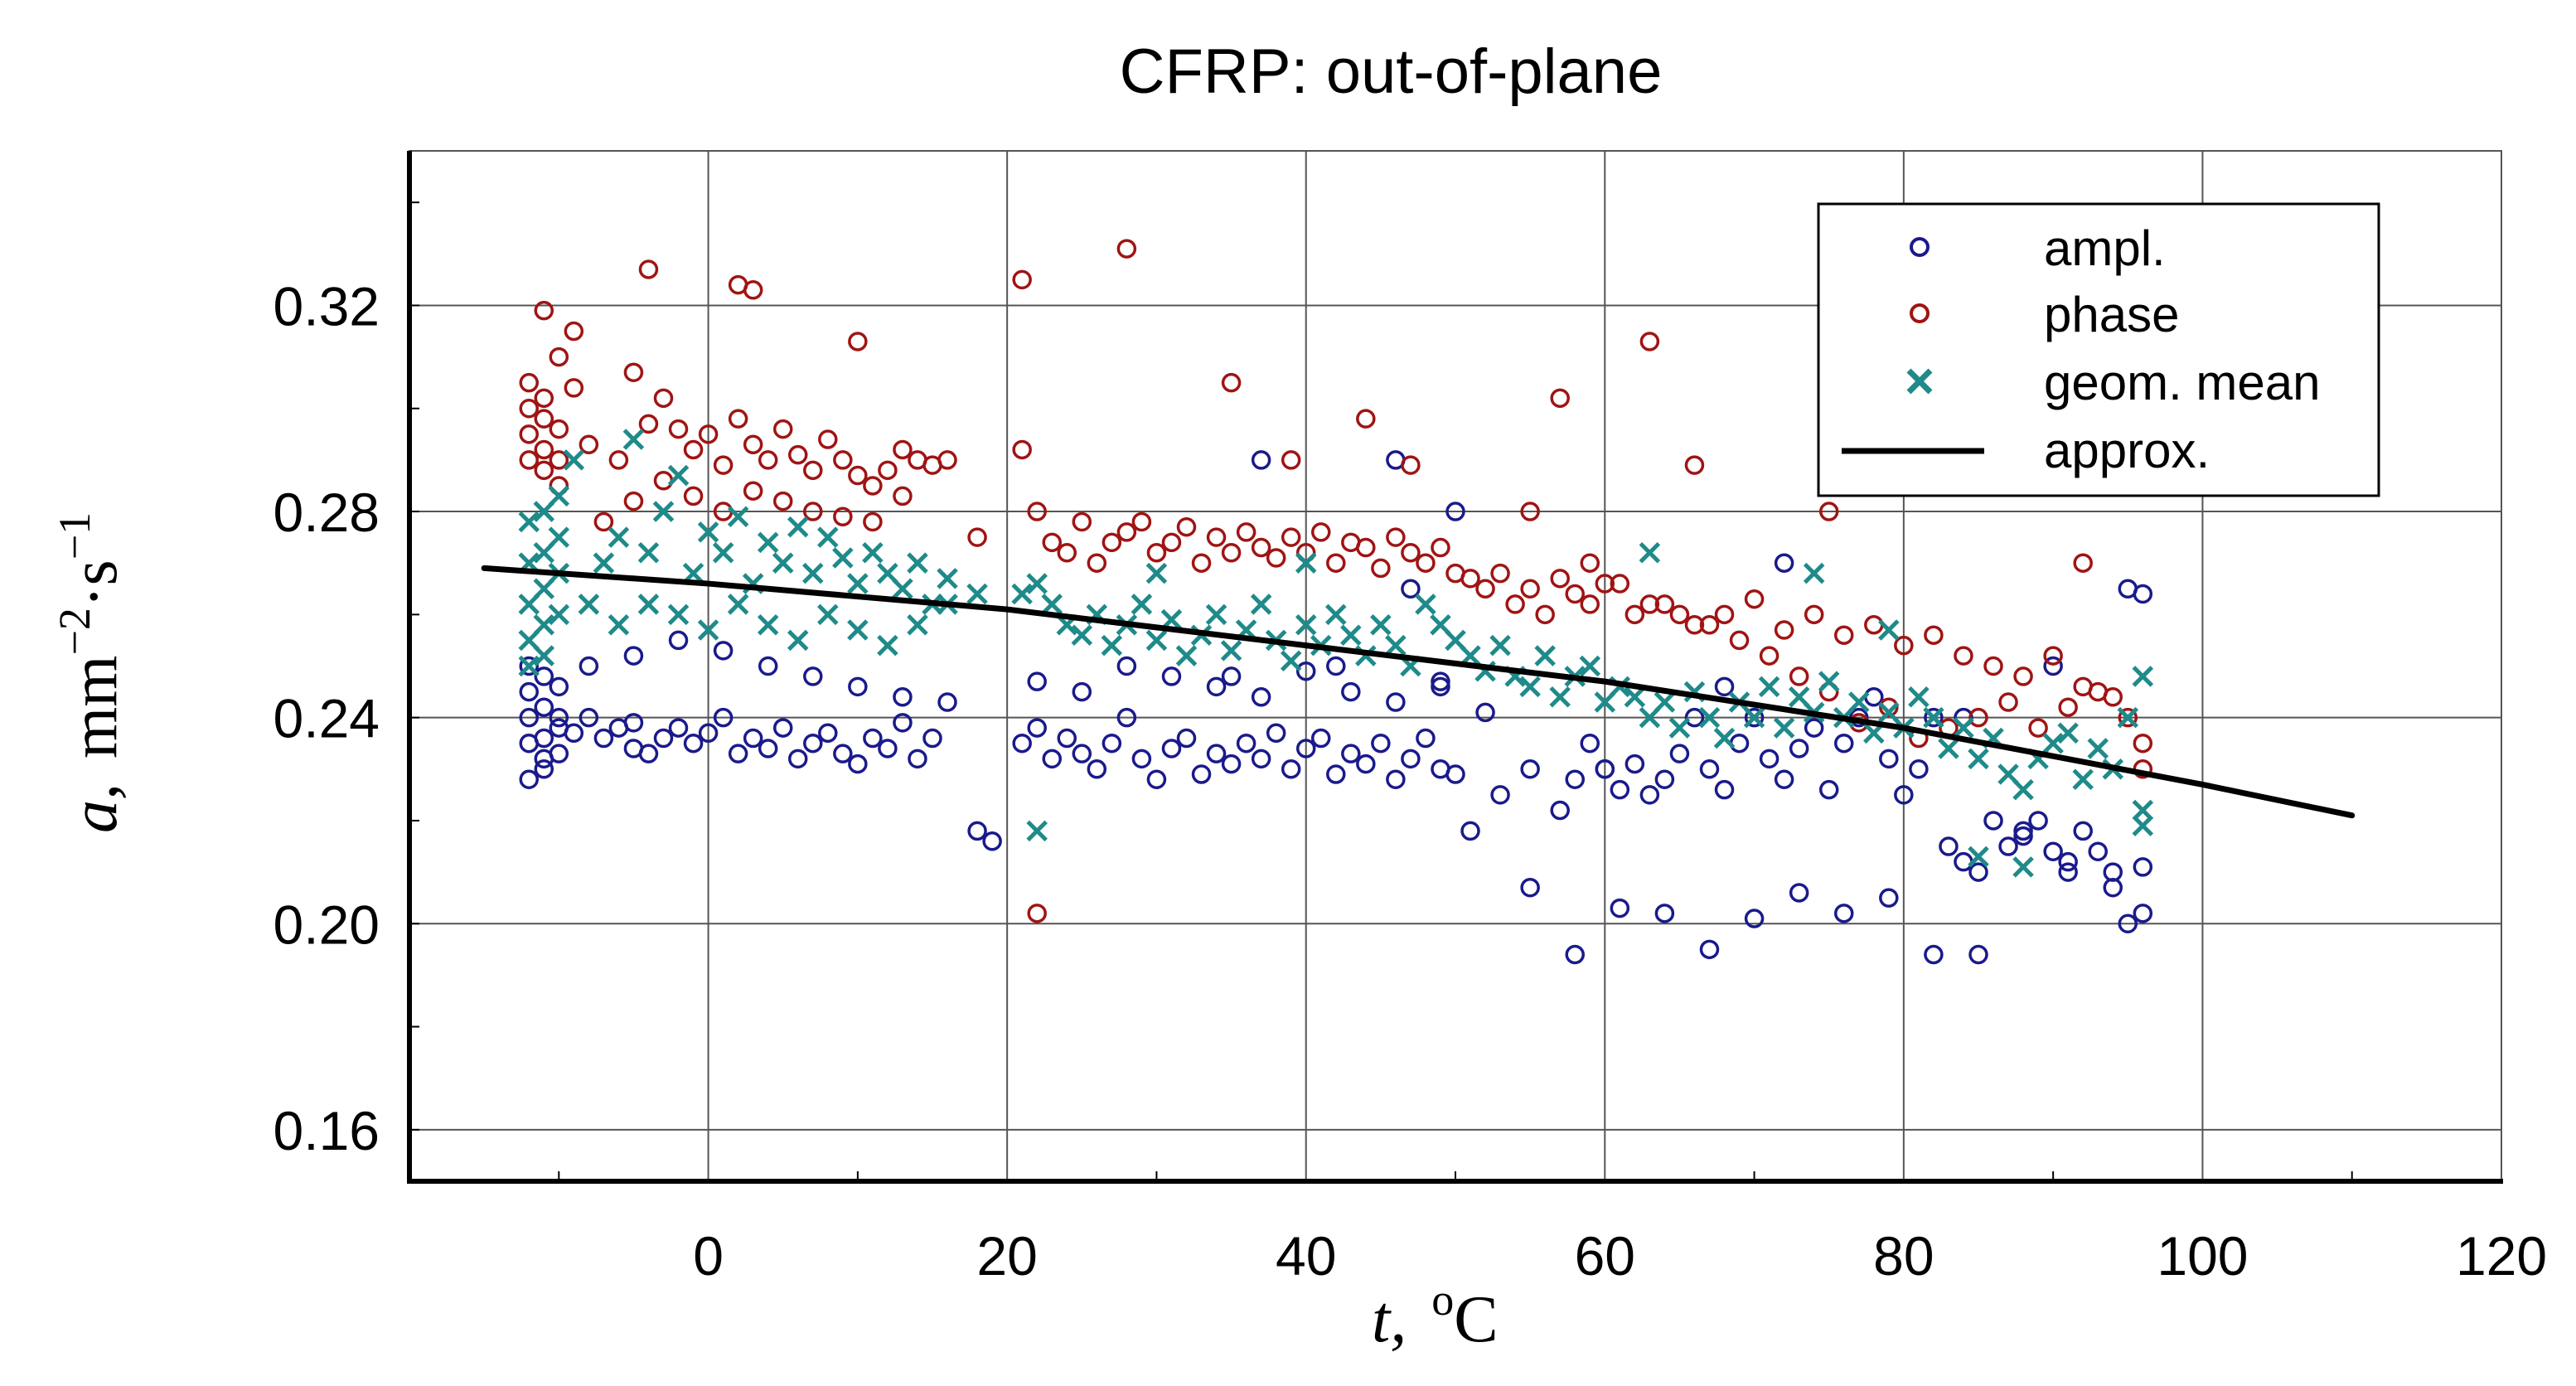  Describe the element at coordinates (1920, 247) in the screenshot. I see `legend-marker-ampl` at that location.